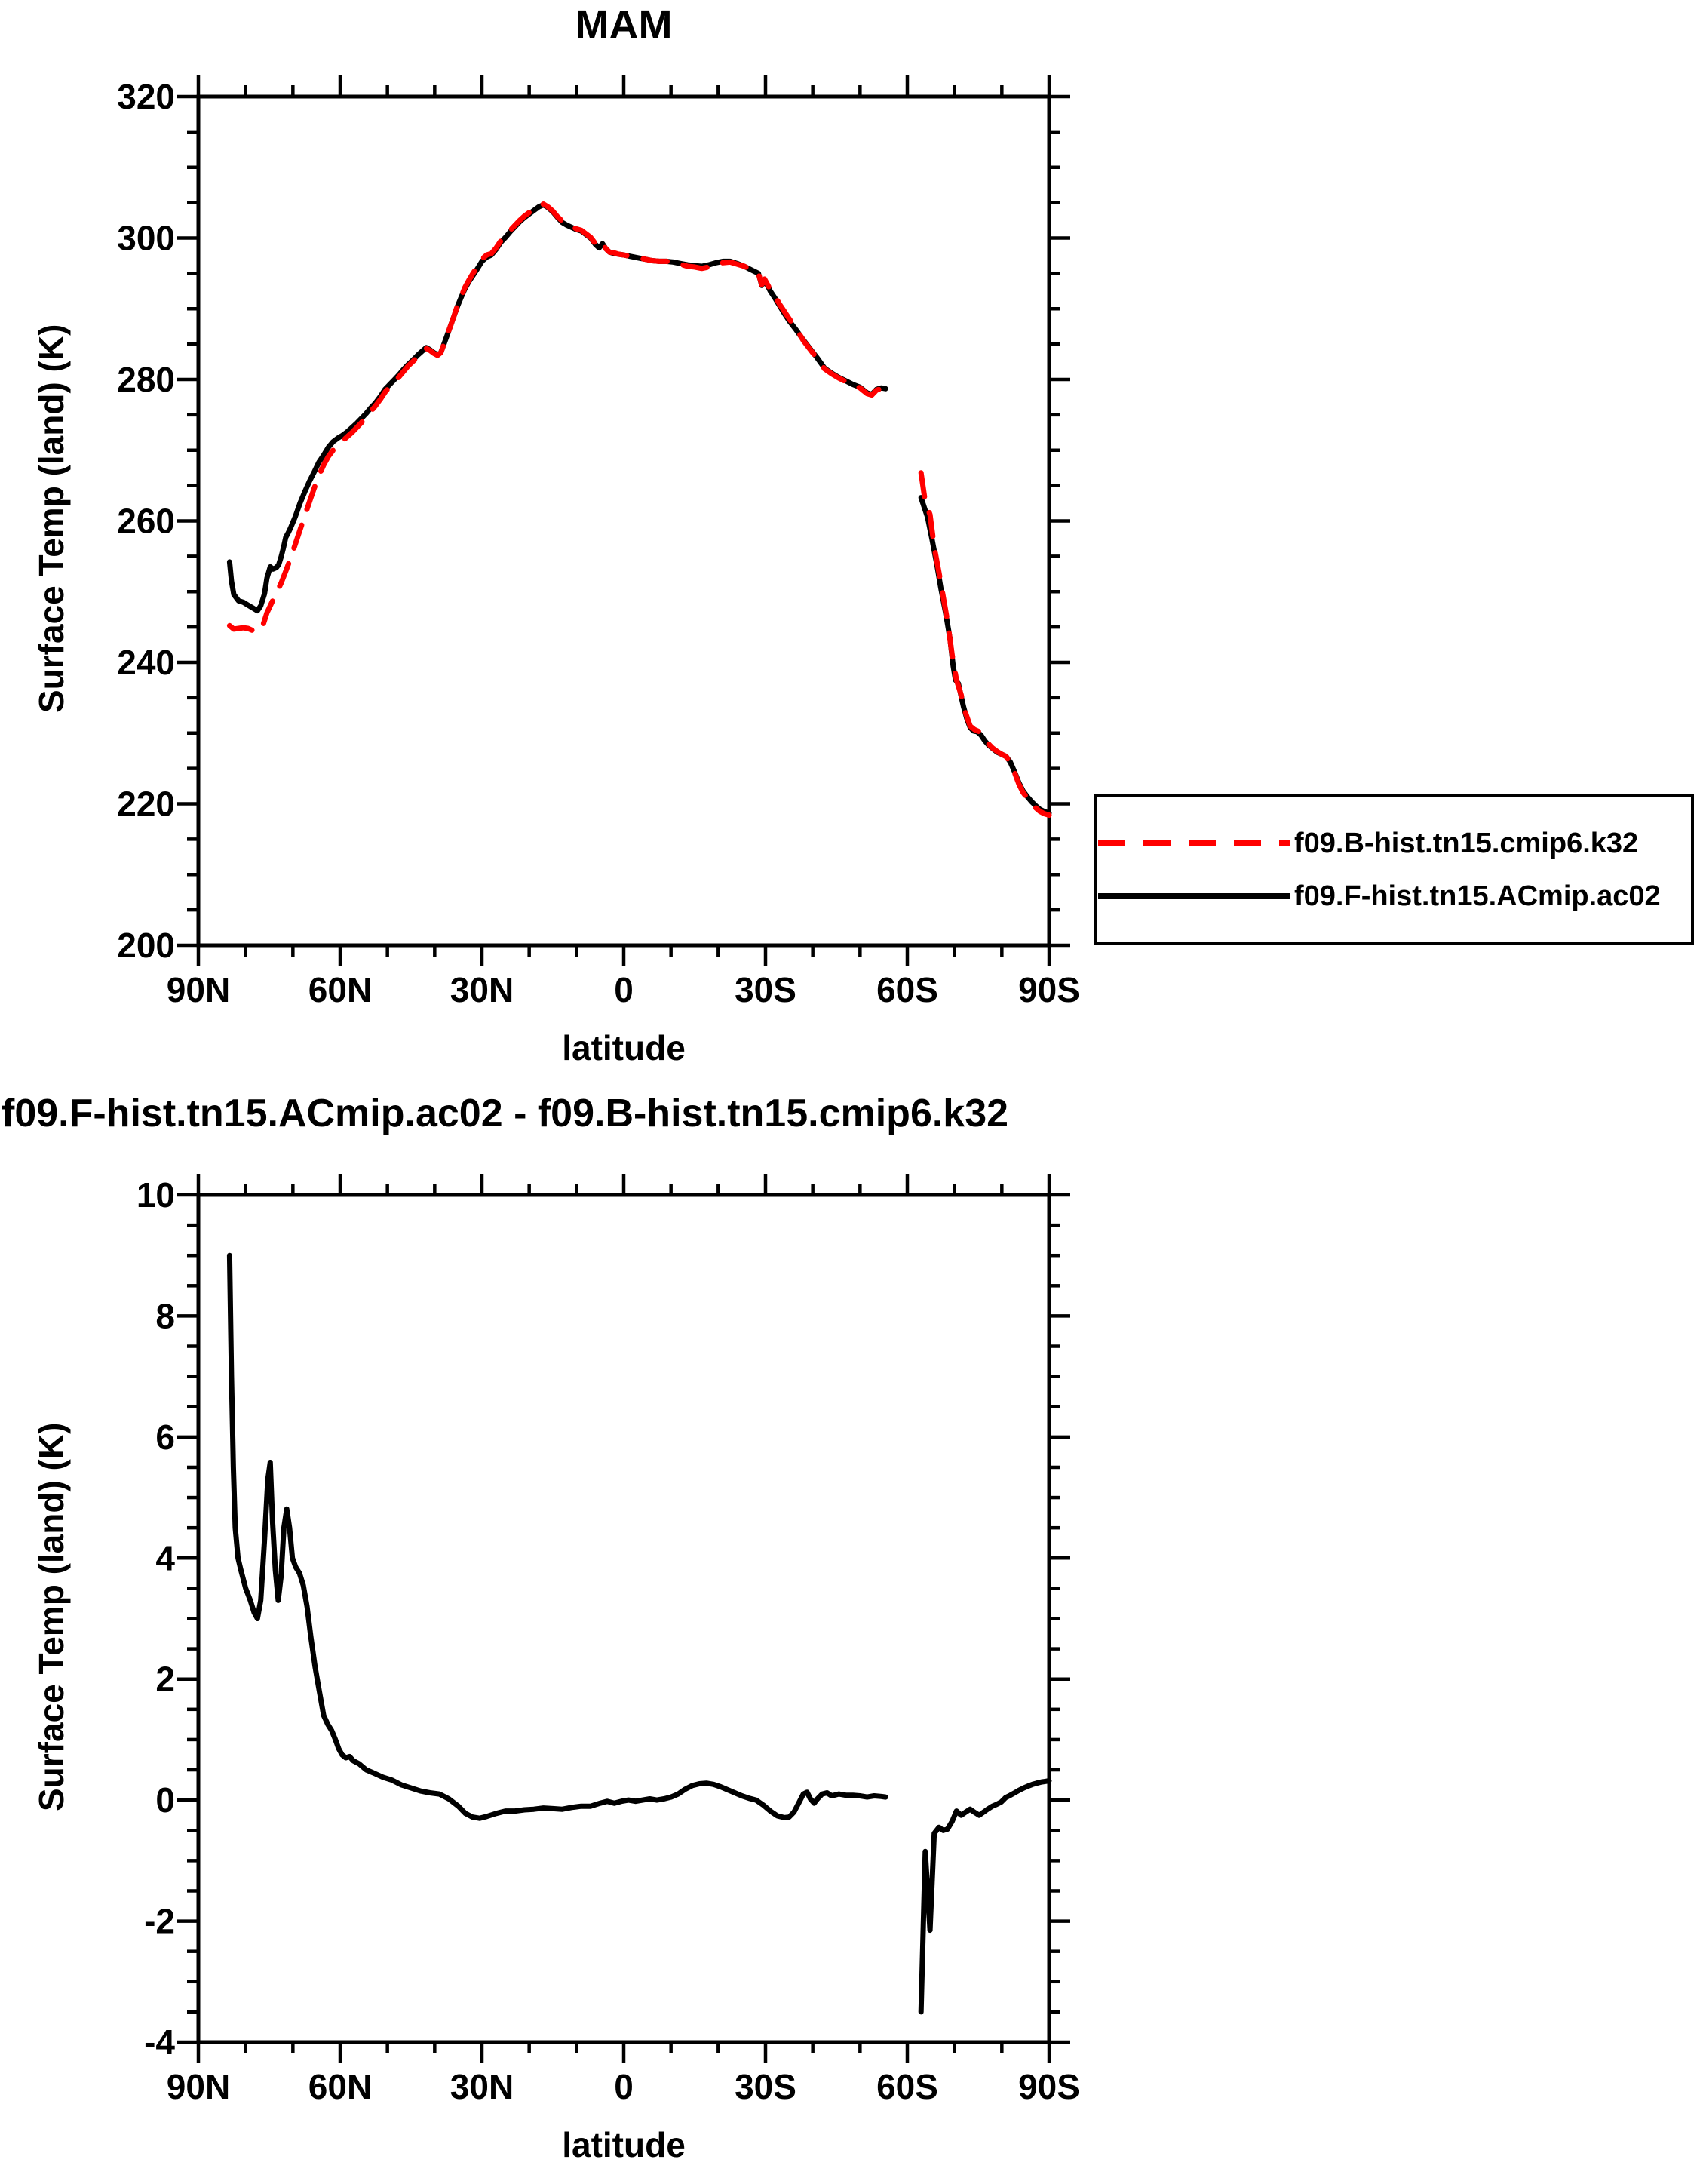  What do you see at coordinates (165, 1679) in the screenshot?
I see `y-tick-label: 2` at bounding box center [165, 1679].